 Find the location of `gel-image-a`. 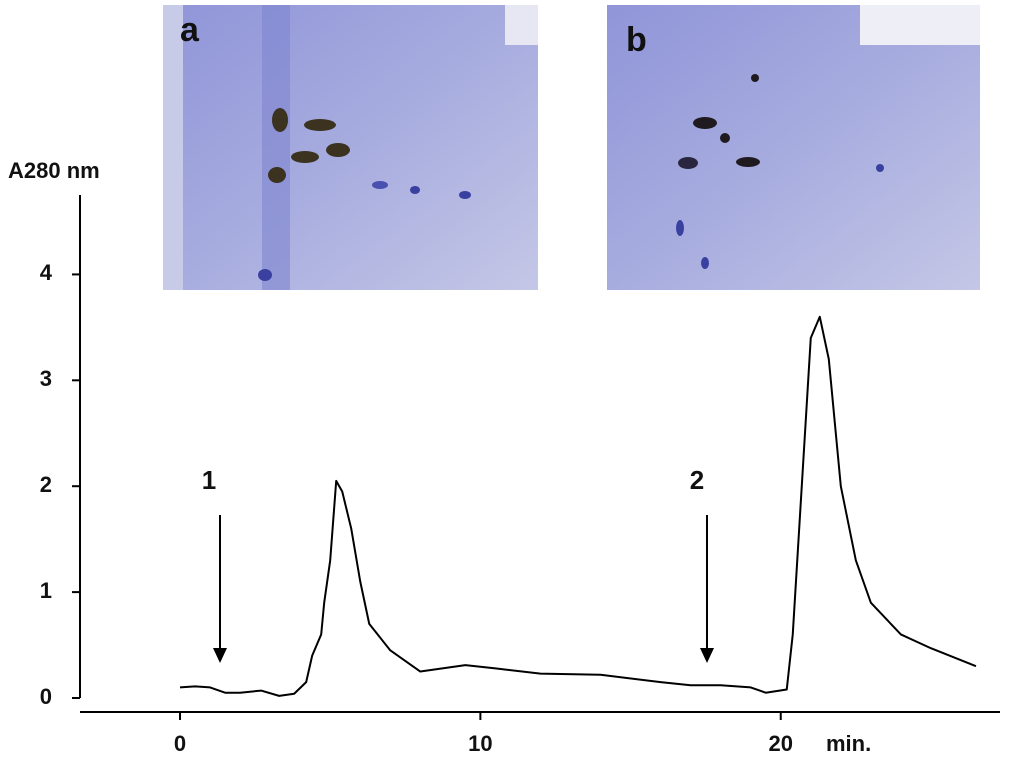

gel-image-a is located at coordinates (350, 147).